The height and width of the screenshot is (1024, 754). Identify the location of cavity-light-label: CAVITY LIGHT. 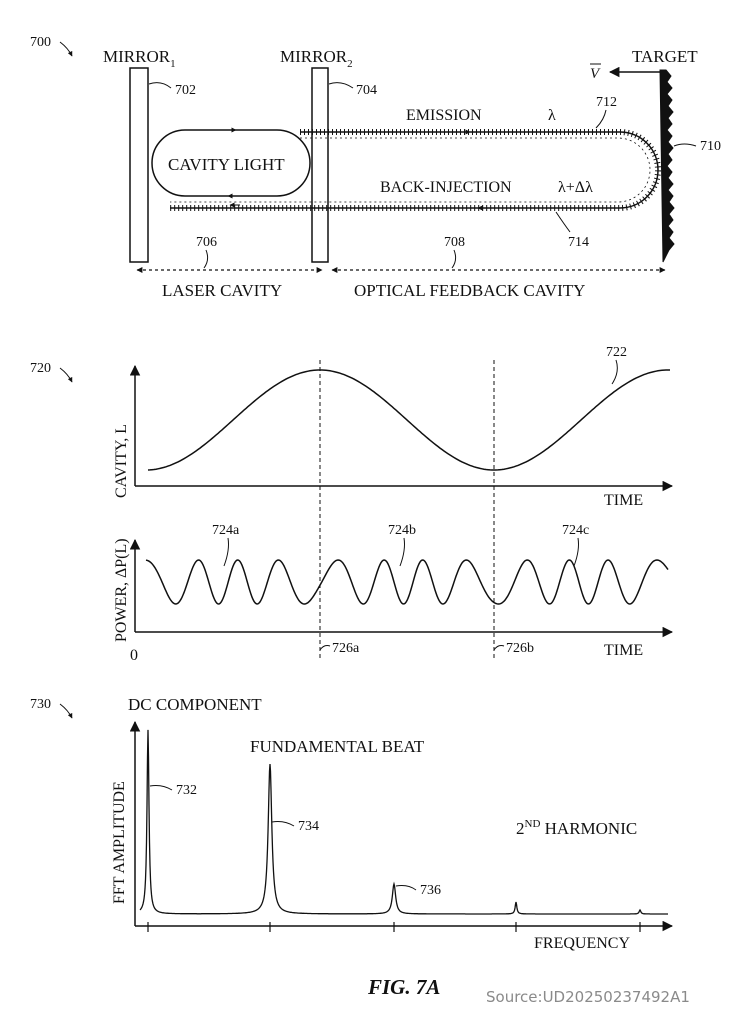
(226, 164).